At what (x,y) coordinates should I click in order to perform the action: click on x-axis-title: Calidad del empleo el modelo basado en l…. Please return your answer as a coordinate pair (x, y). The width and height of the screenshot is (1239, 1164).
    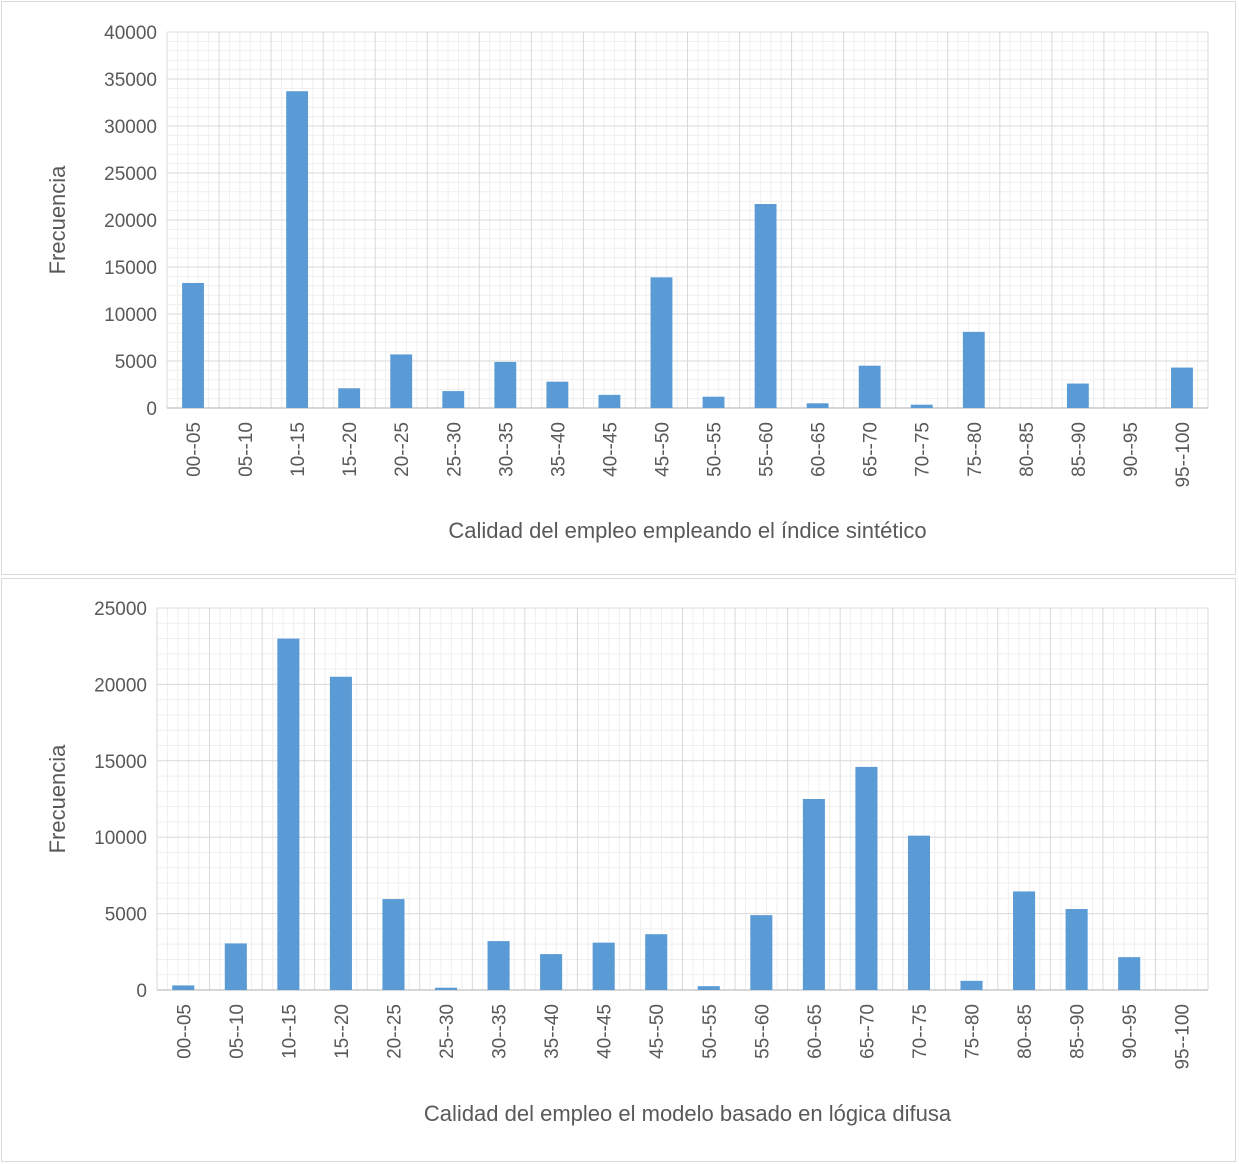
    Looking at the image, I should click on (688, 1113).